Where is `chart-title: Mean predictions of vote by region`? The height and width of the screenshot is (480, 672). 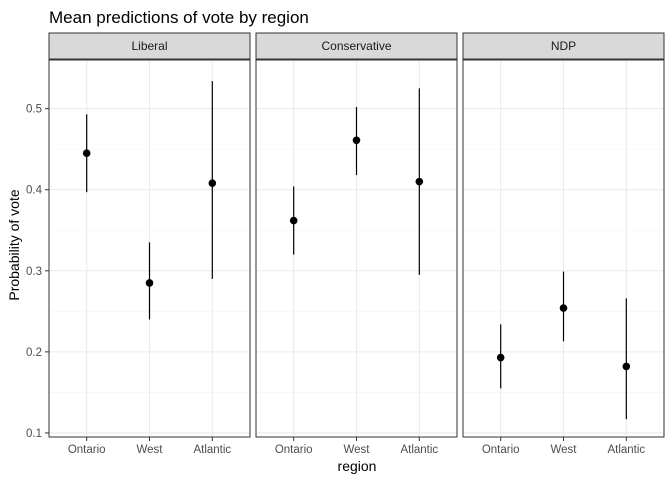 chart-title: Mean predictions of vote by region is located at coordinates (179, 17).